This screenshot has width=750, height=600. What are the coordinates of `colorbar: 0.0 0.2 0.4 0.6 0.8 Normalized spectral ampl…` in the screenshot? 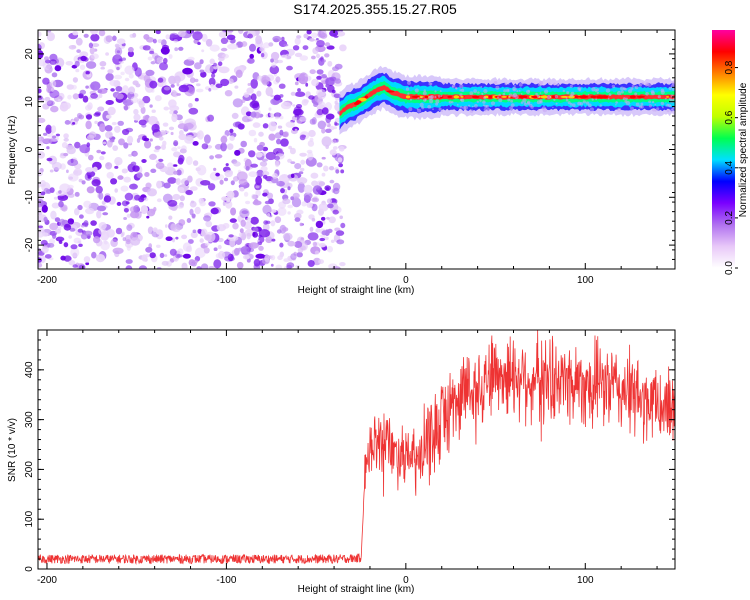 It's located at (730, 152).